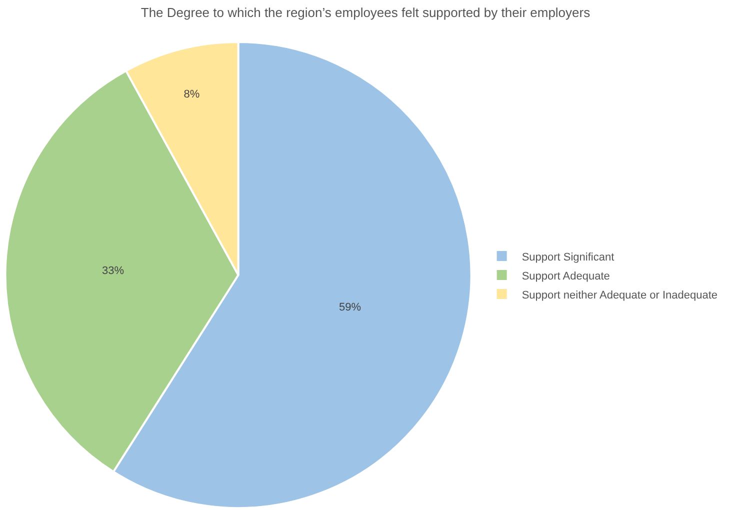 Image resolution: width=731 pixels, height=510 pixels. I want to click on data-label: 8%, so click(192, 94).